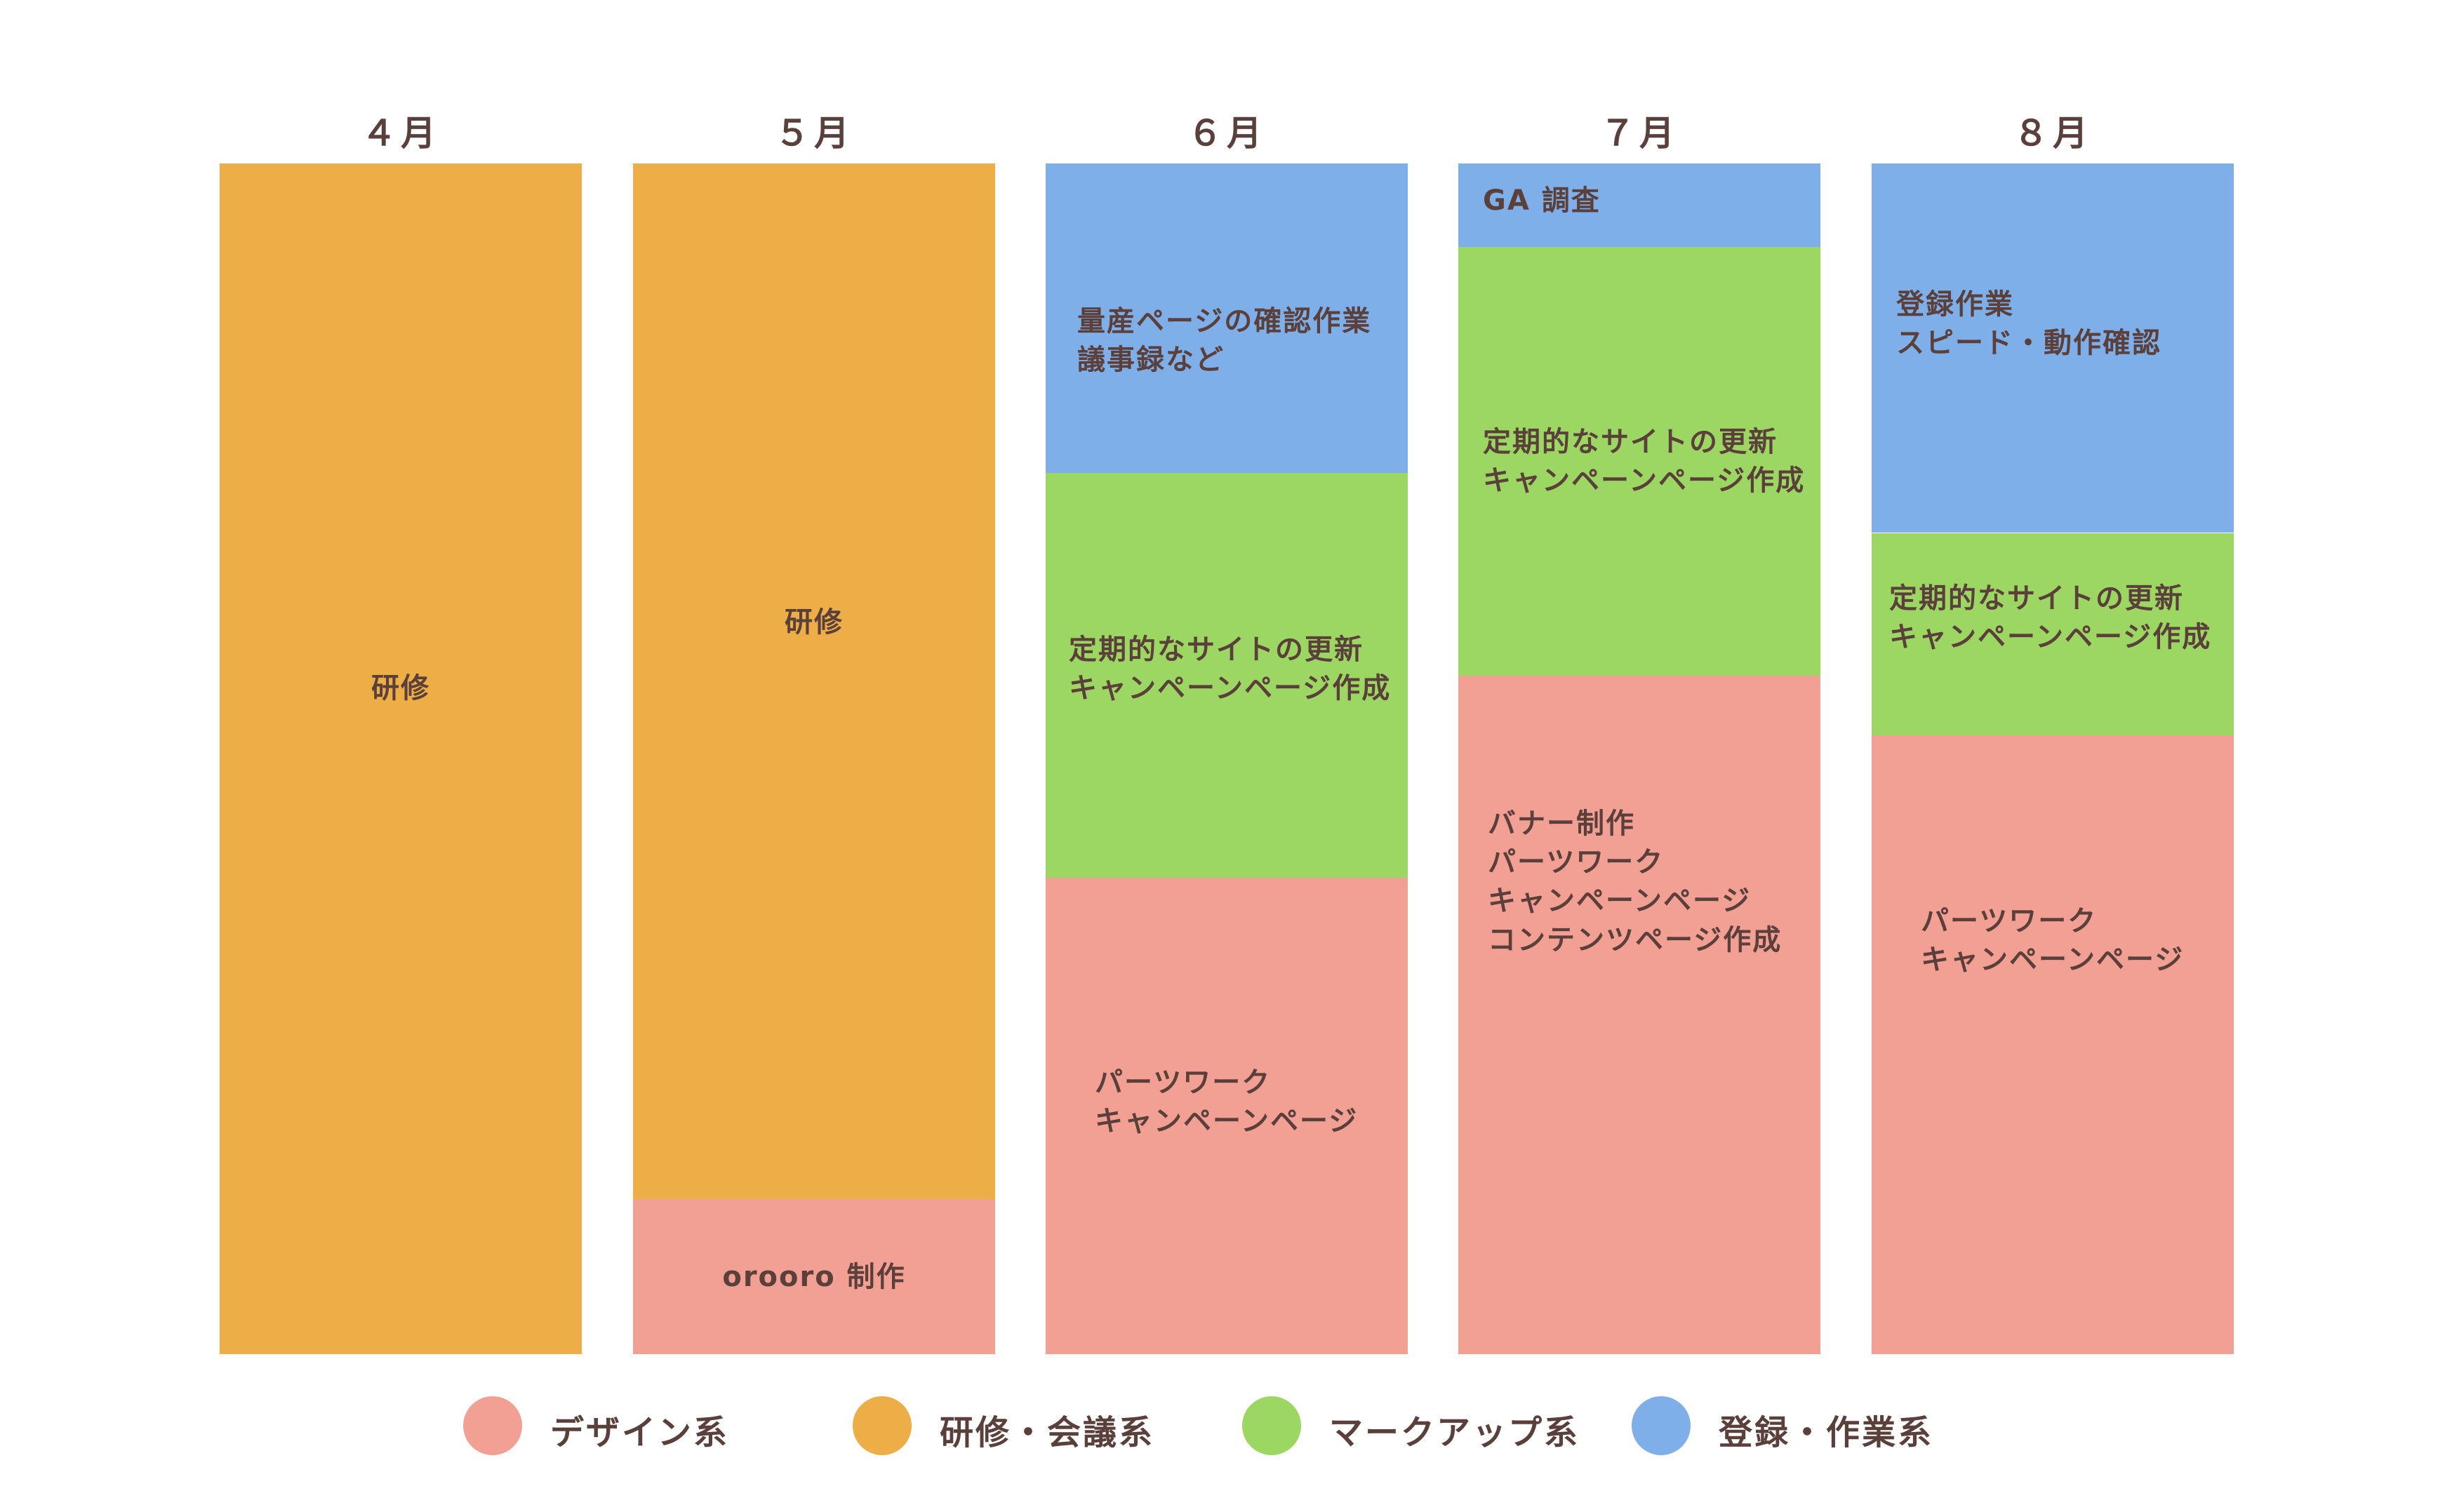  Describe the element at coordinates (1542, 201) in the screenshot. I see `segment-label: GA 調査` at that location.